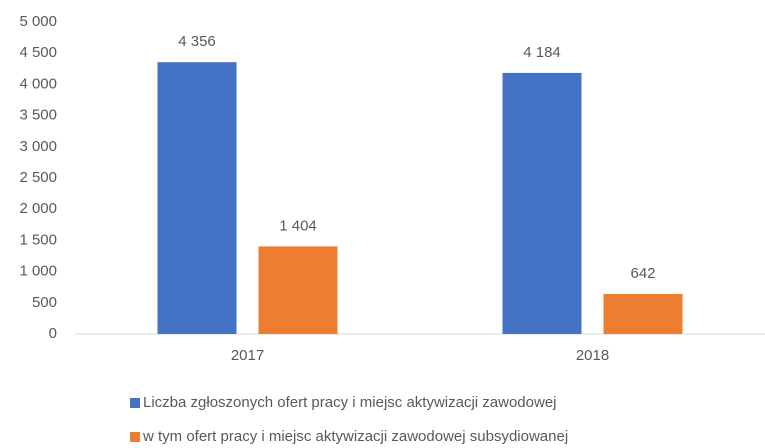 The width and height of the screenshot is (765, 448). What do you see at coordinates (38, 177) in the screenshot?
I see `y-tick-label: 2 500` at bounding box center [38, 177].